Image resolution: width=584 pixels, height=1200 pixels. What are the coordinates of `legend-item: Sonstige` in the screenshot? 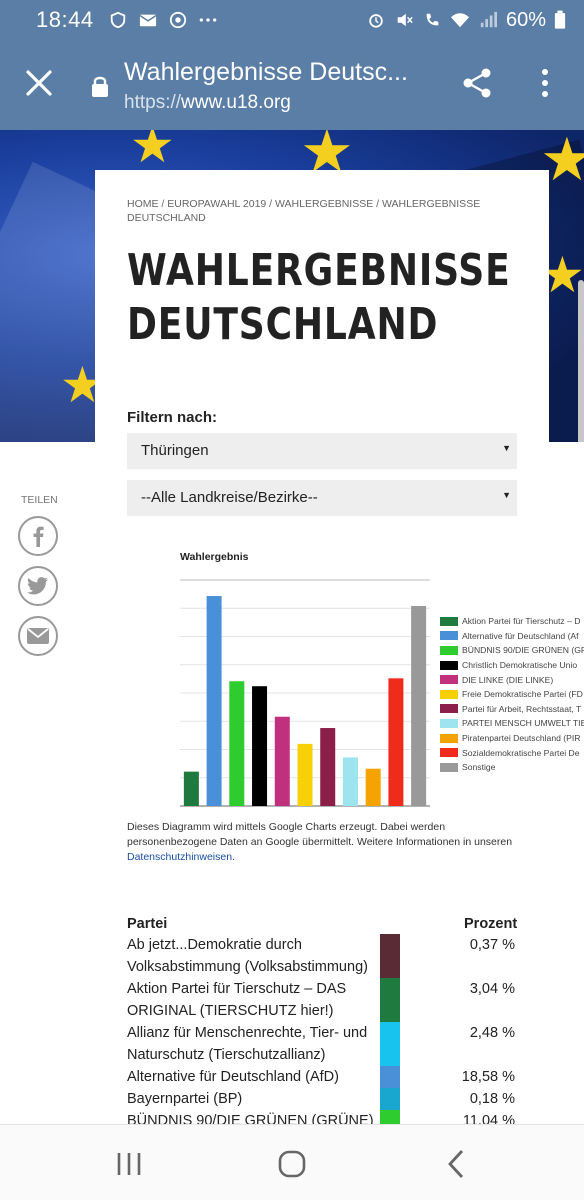 It's located at (512, 767).